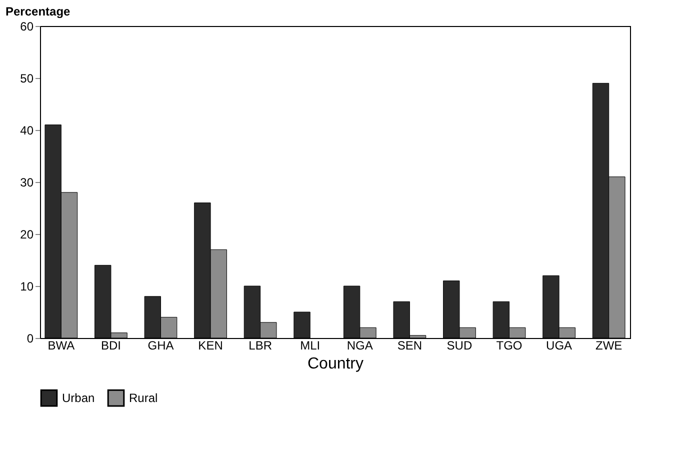  Describe the element at coordinates (409, 345) in the screenshot. I see `x-tick-label: SEN` at that location.